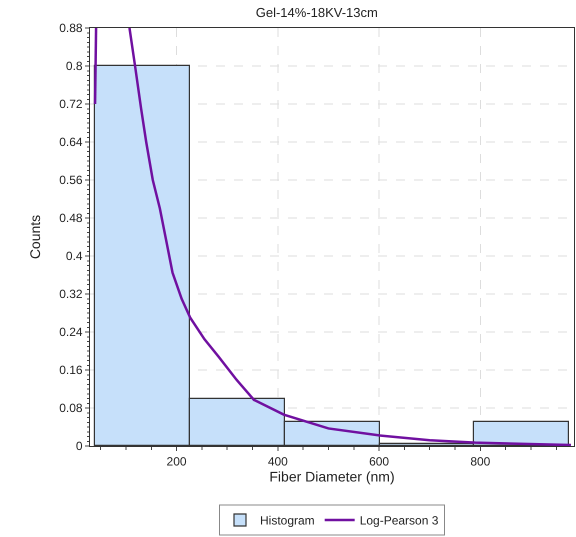  Describe the element at coordinates (332, 476) in the screenshot. I see `x-axis-title: Fiber Diameter (nm)` at that location.